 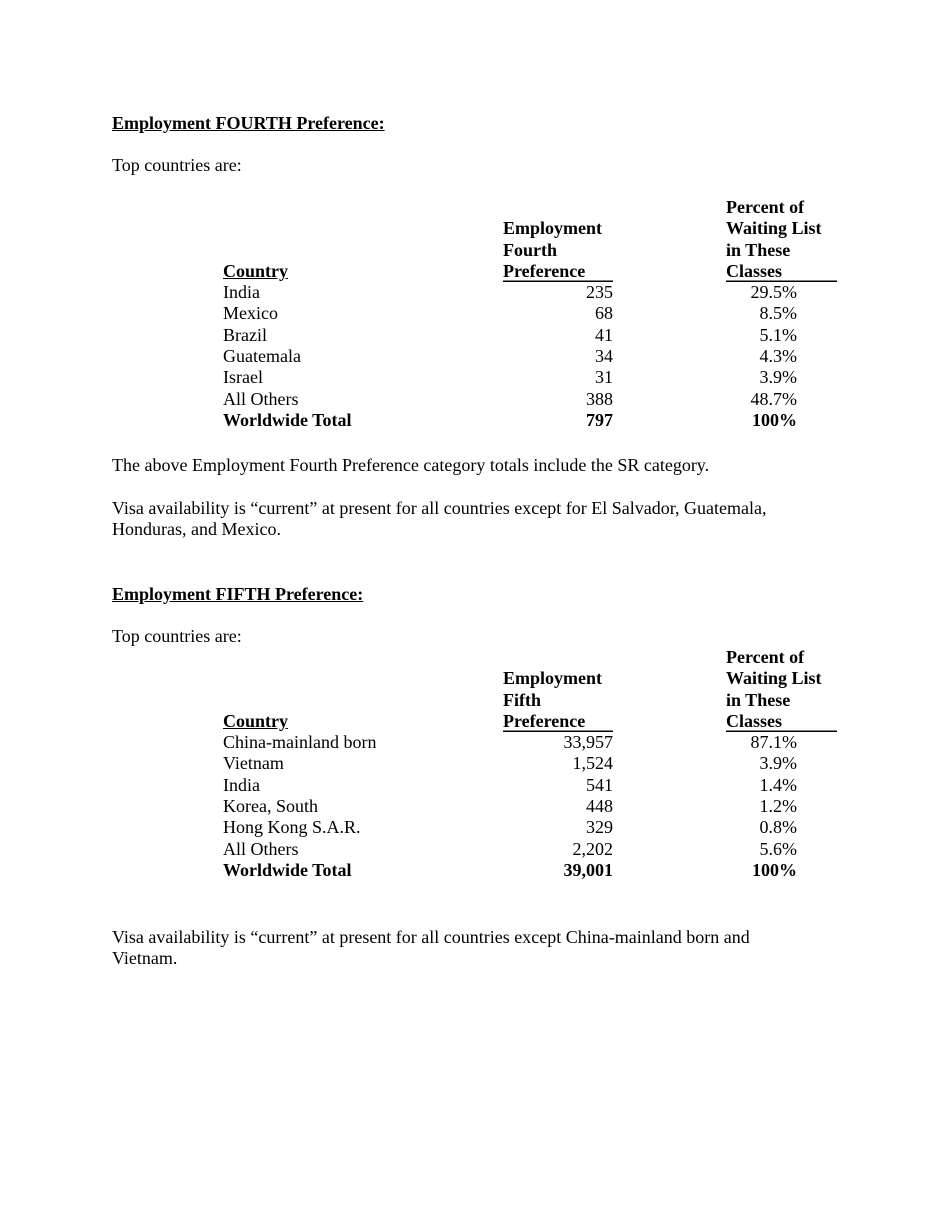 What do you see at coordinates (599, 292) in the screenshot?
I see `count-cell: 235` at bounding box center [599, 292].